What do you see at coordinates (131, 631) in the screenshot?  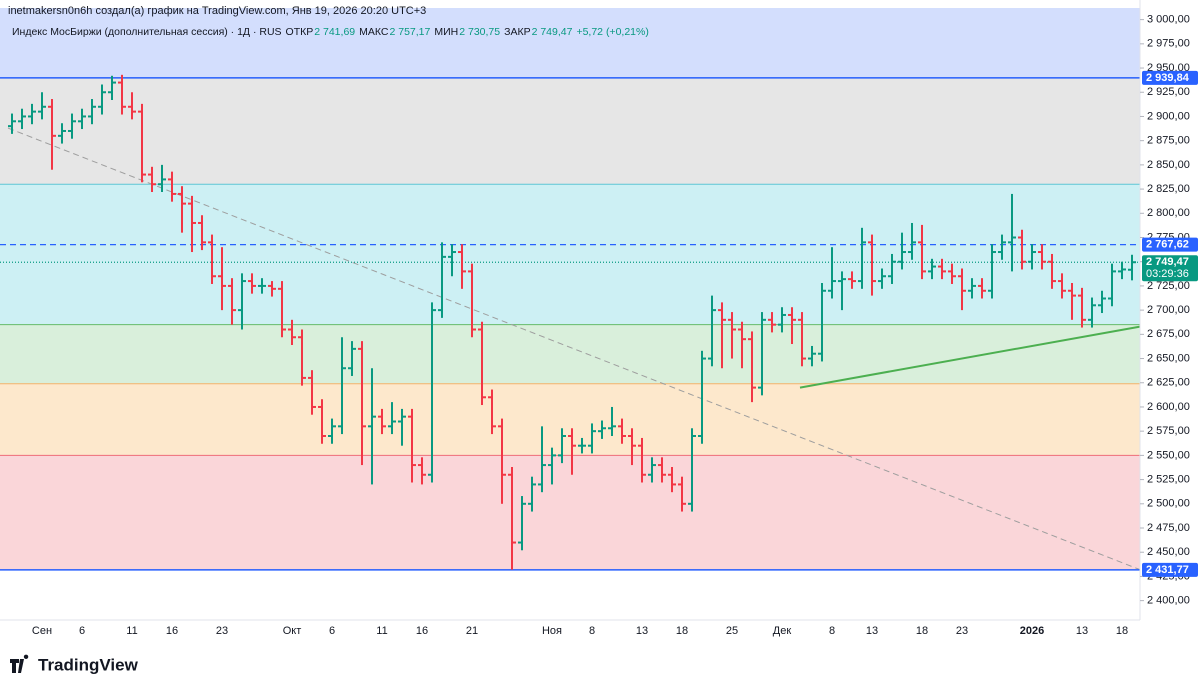 I see `x-tick-label: 11` at bounding box center [131, 631].